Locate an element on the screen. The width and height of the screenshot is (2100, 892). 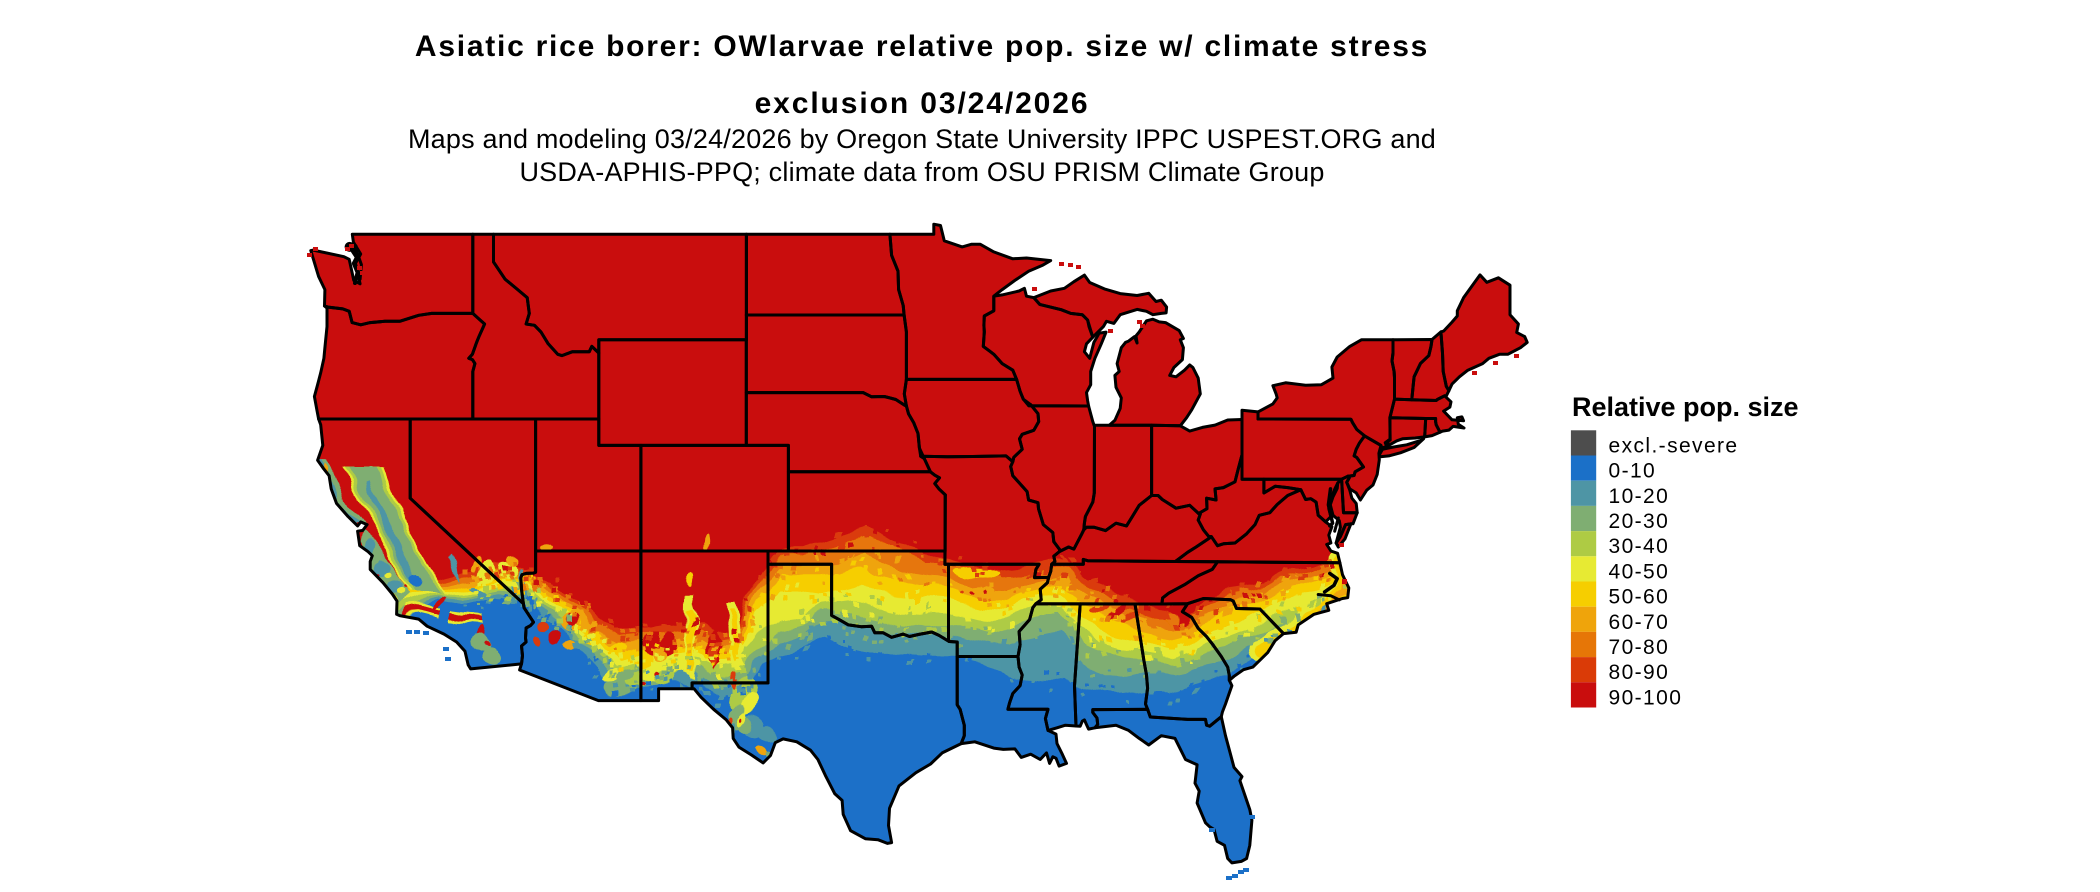
svg-text: 50-60 is located at coordinates (1639, 597).